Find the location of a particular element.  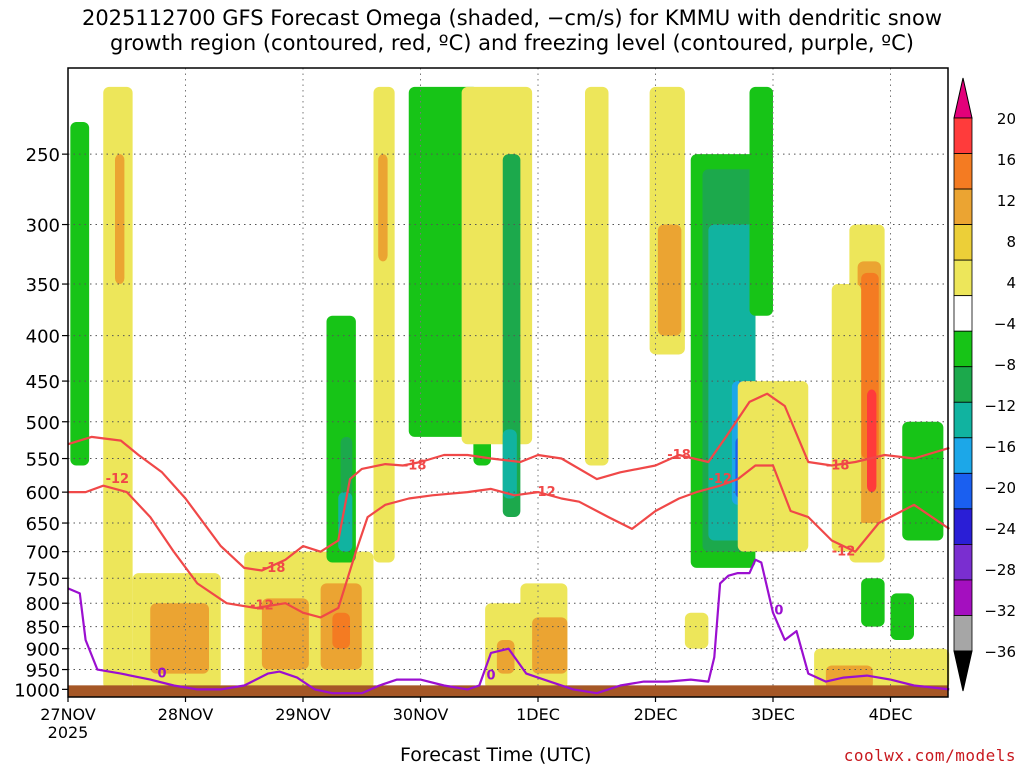

y-tick-label-300: 300 is located at coordinates (43, 226).